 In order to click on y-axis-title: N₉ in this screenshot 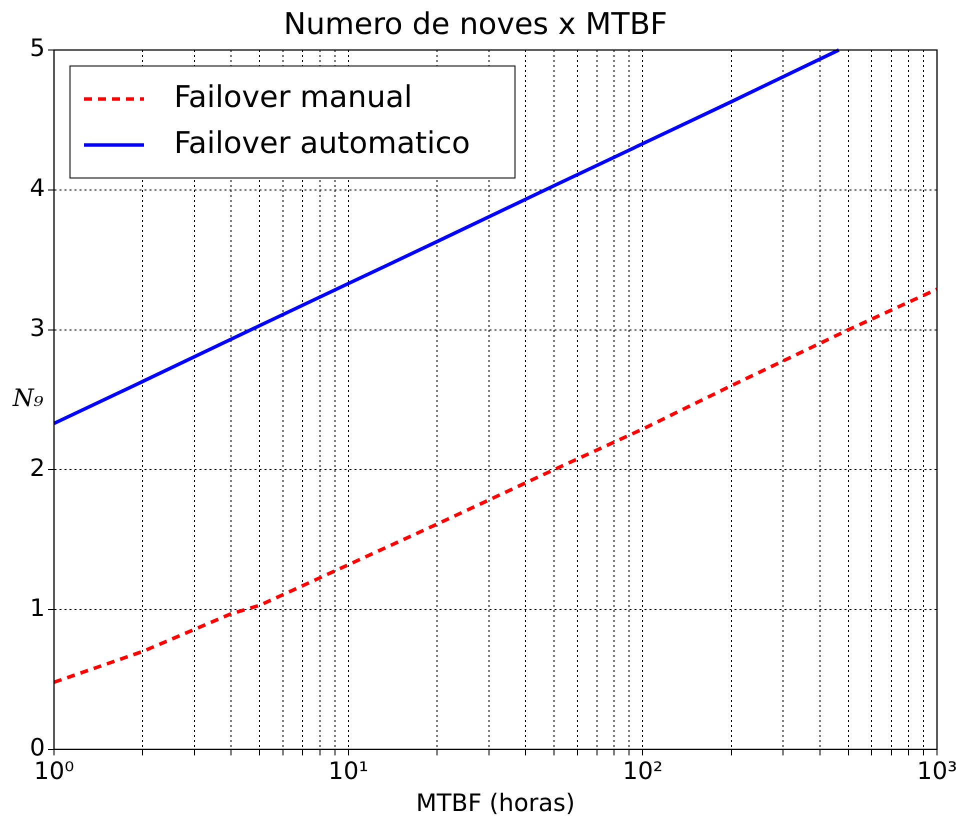, I will do `click(28, 398)`.